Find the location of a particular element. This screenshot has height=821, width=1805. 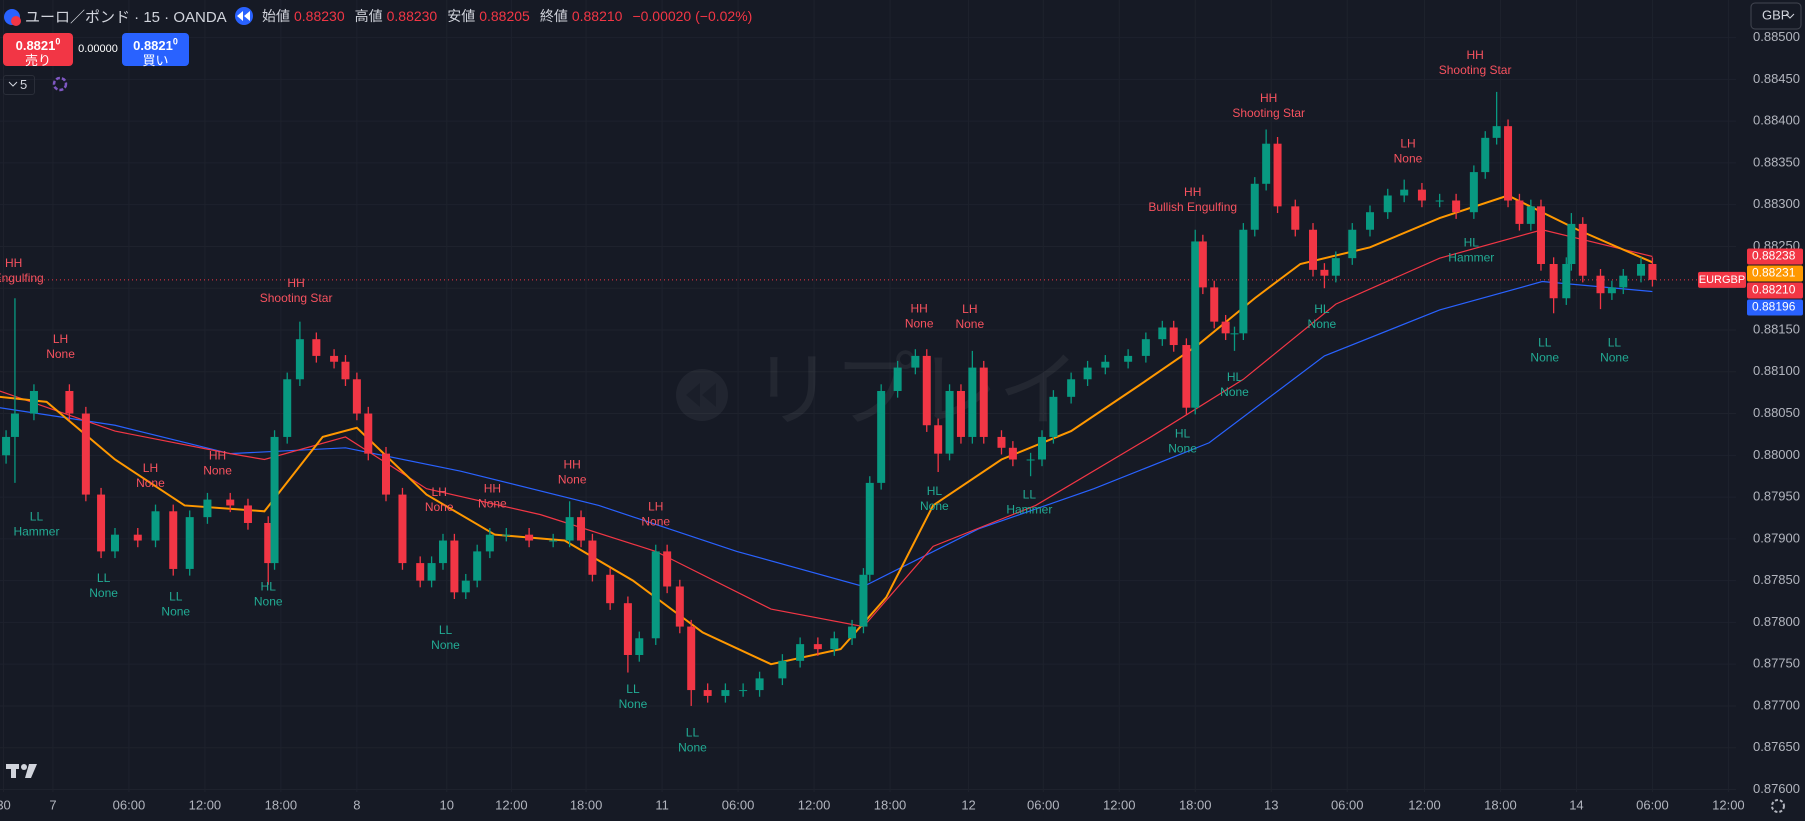

sell-price-sup: 0 is located at coordinates (58, 42).